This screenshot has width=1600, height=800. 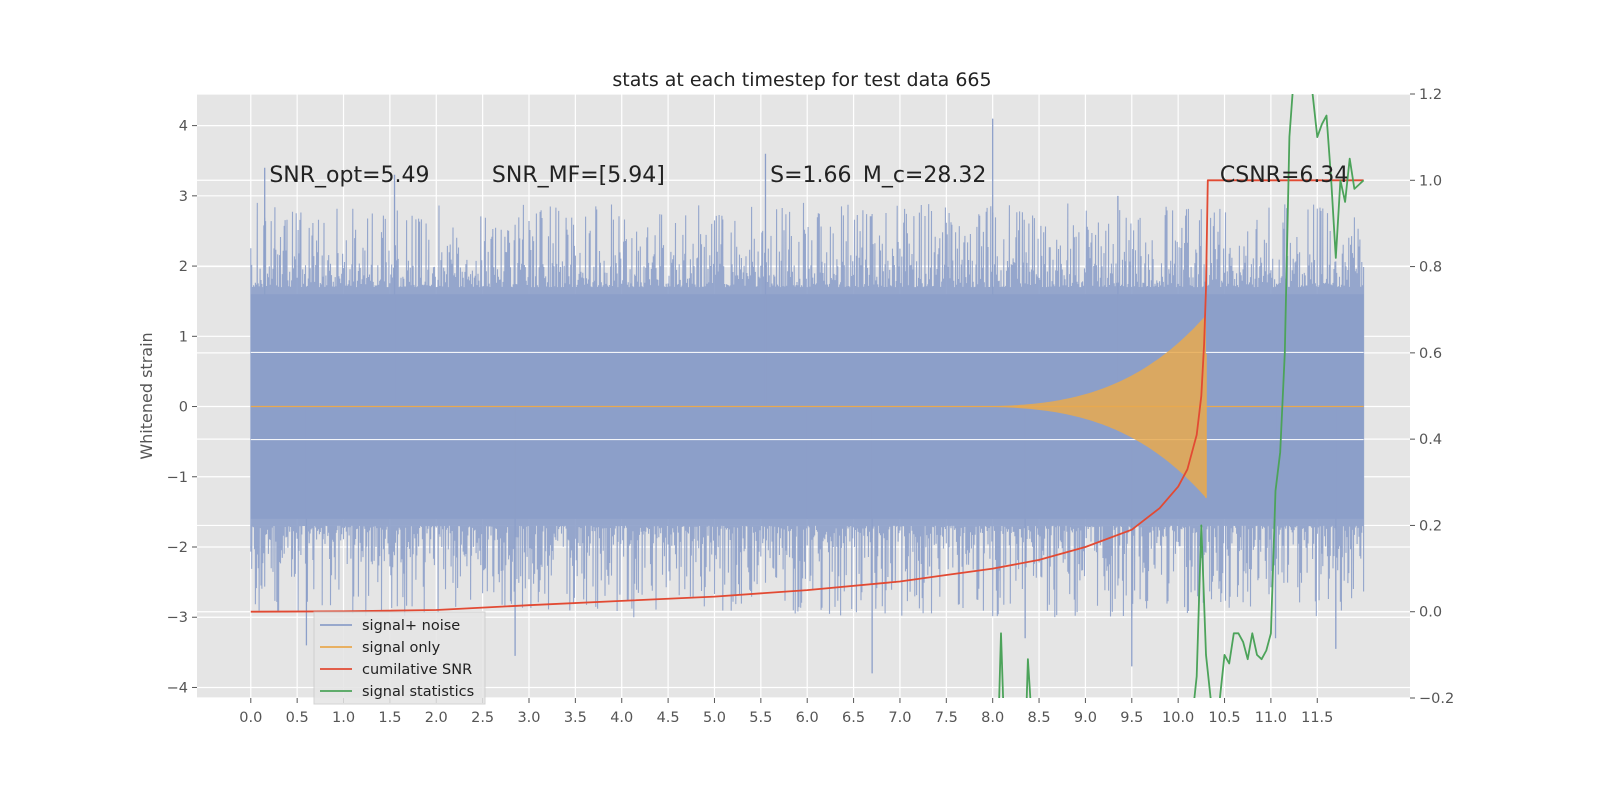 What do you see at coordinates (417, 670) in the screenshot?
I see `legend-label: cumilative SNR` at bounding box center [417, 670].